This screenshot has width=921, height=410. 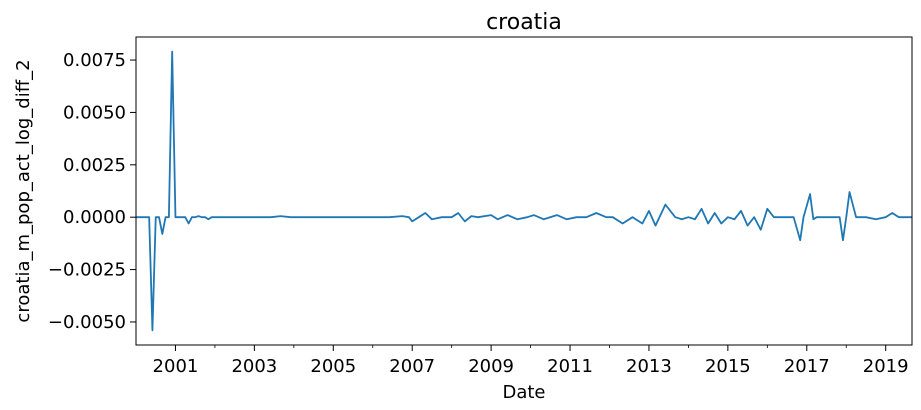 I want to click on y-tick-label: −0.0050, so click(x=87, y=322).